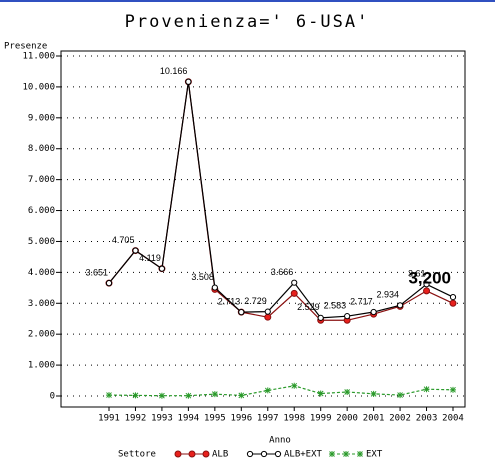 The height and width of the screenshot is (466, 495). I want to click on legend-title: Settore, so click(137, 455).